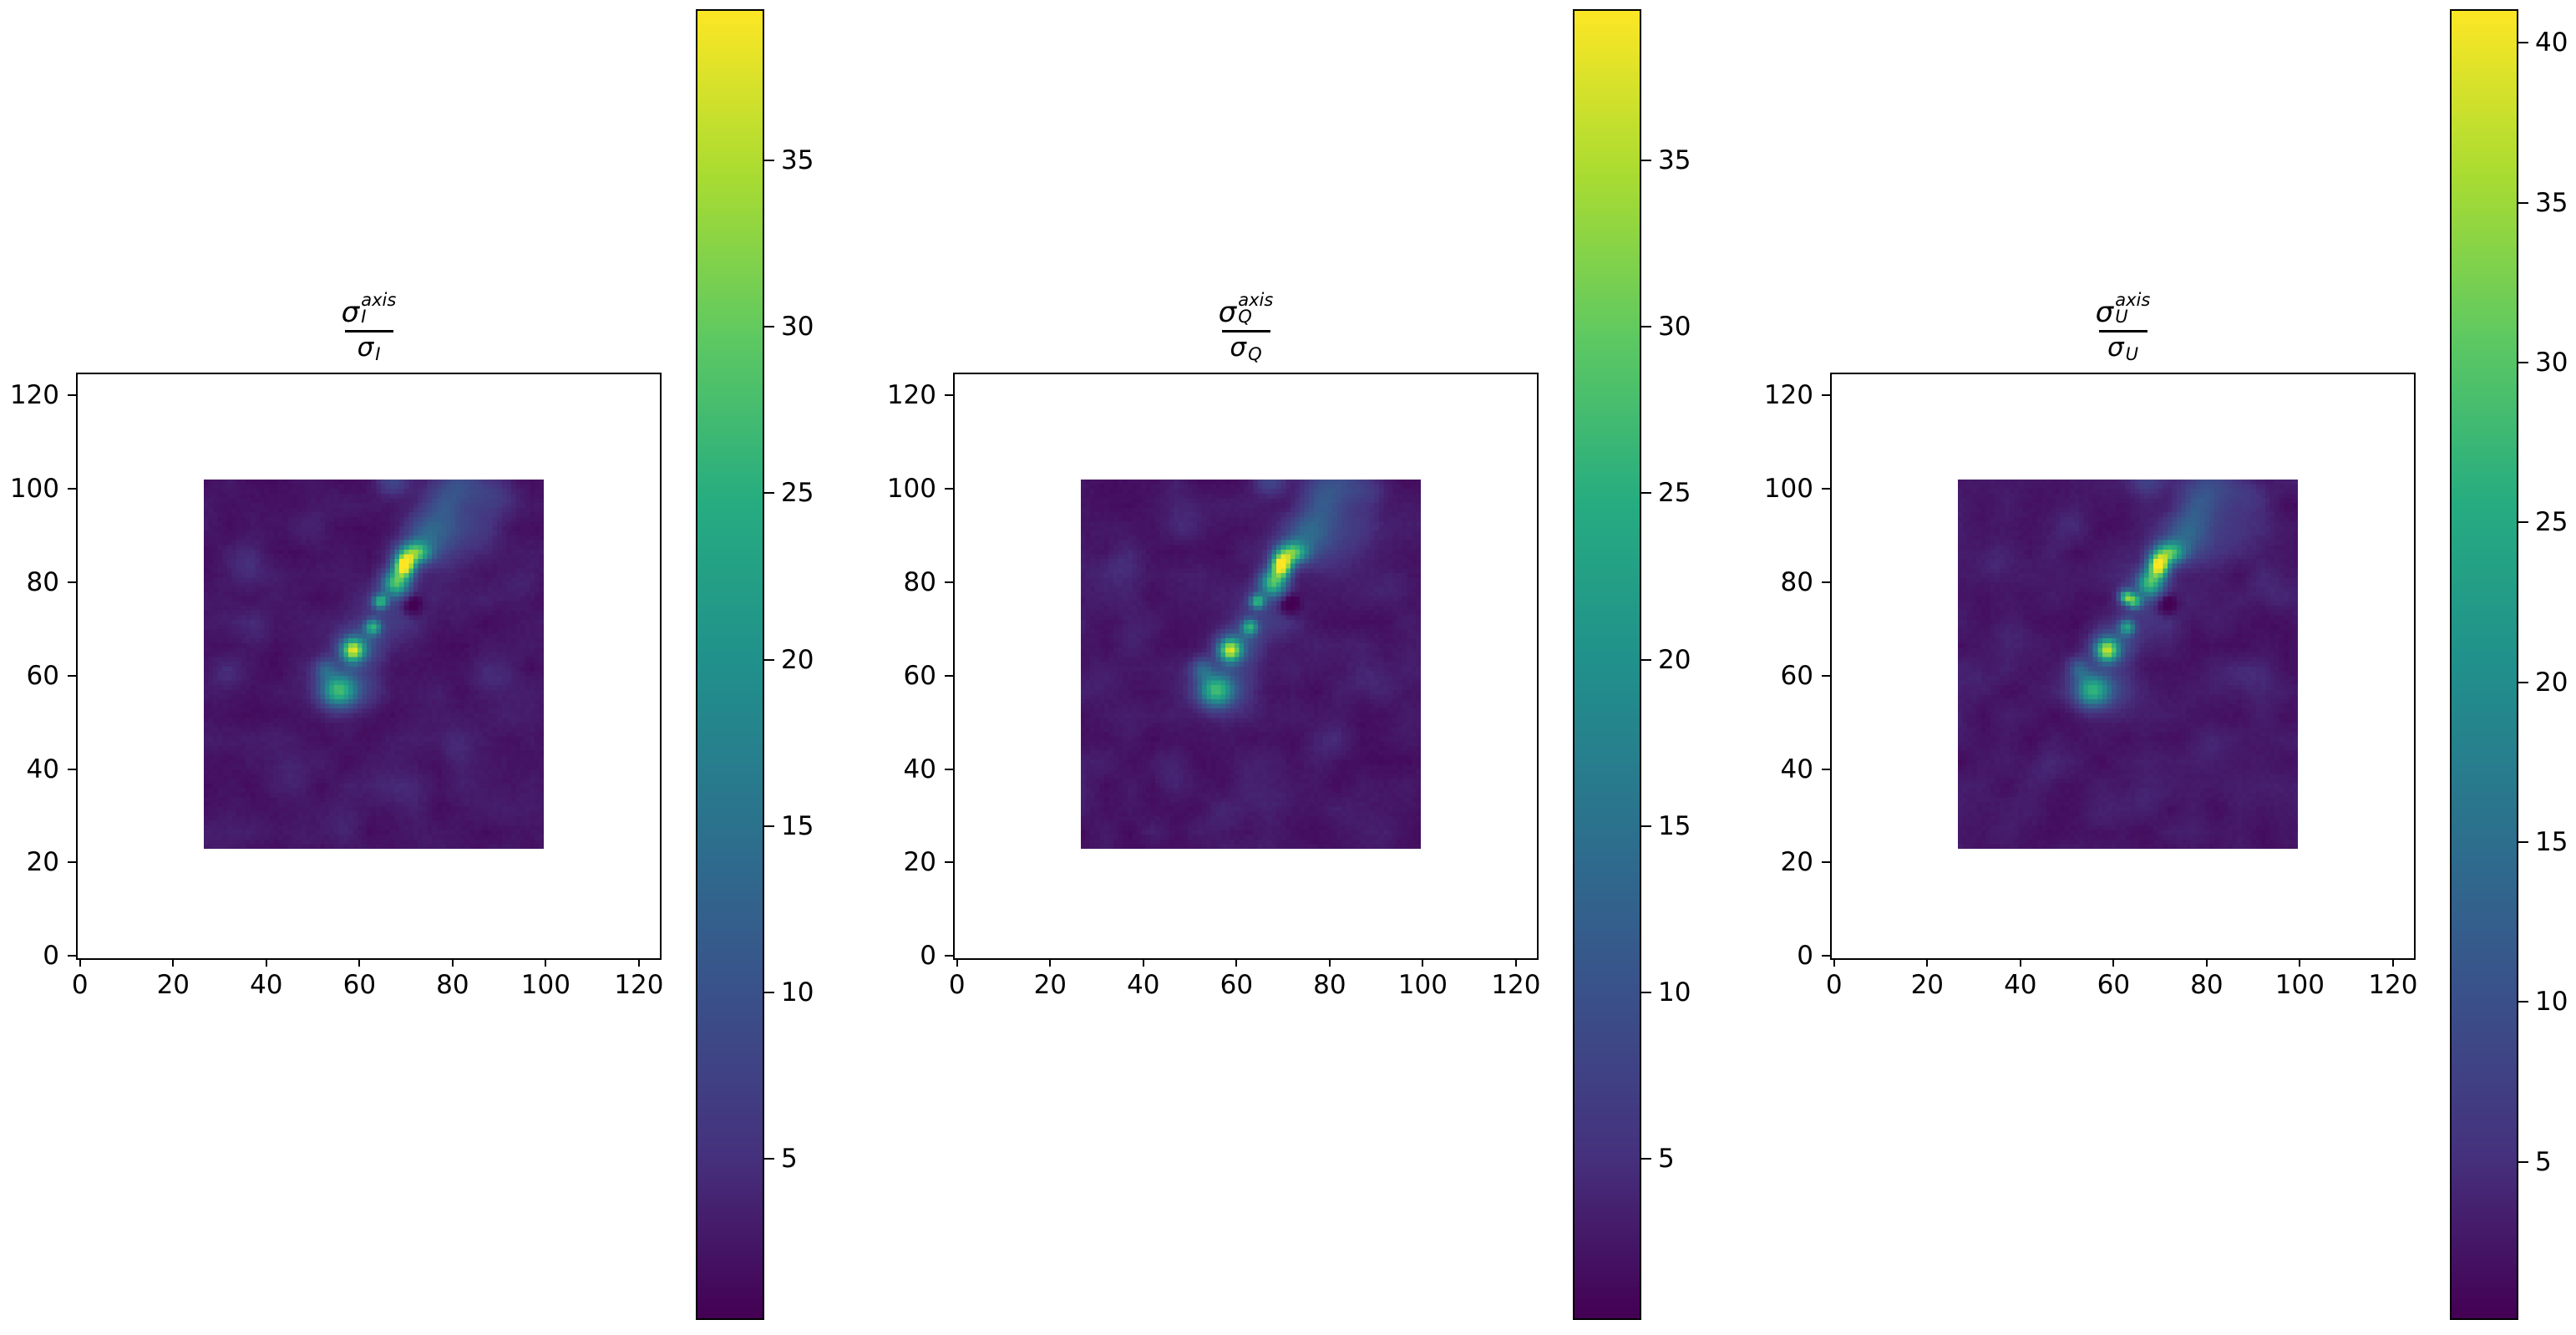 This screenshot has height=1335, width=2576. Describe the element at coordinates (1250, 664) in the screenshot. I see `heatmap-image` at that location.